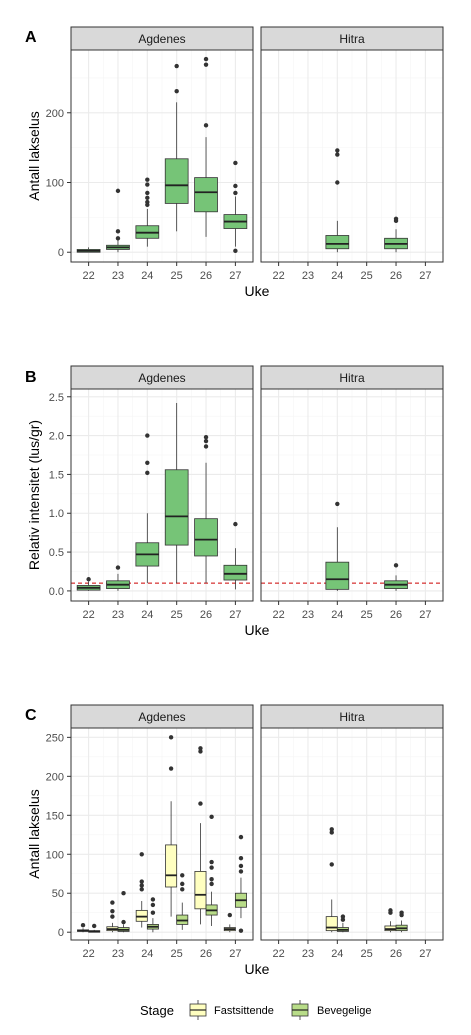 Image resolution: width=471 pixels, height=1035 pixels. What do you see at coordinates (56, 592) in the screenshot?
I see `y-tick-label: 0.0` at bounding box center [56, 592].